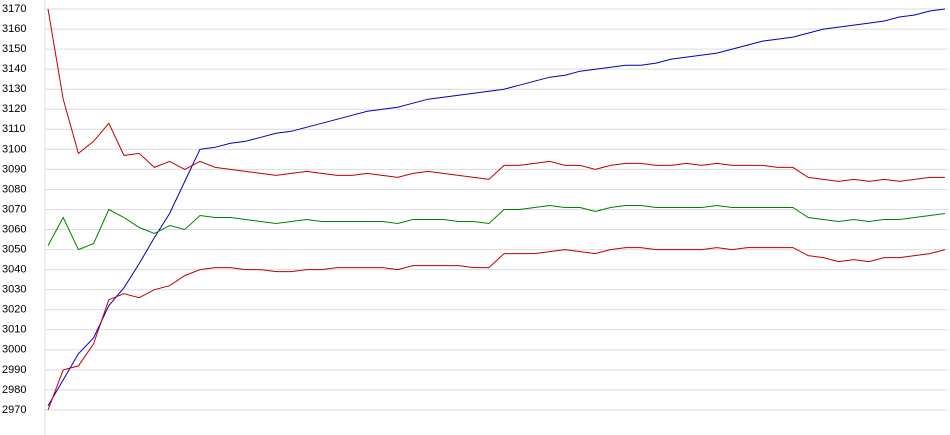 The width and height of the screenshot is (950, 435). I want to click on y-tick-label: 3060, so click(14, 229).